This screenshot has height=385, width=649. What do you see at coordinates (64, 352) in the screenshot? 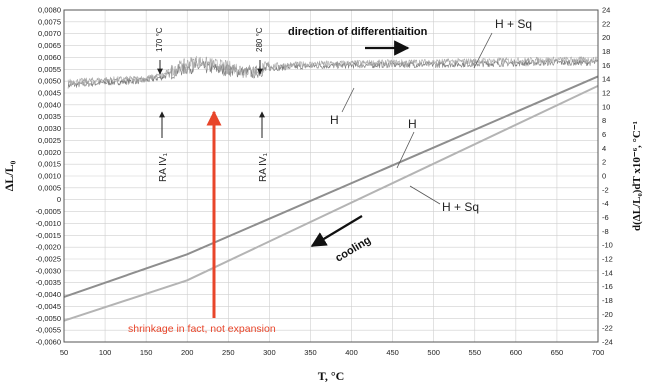
I see `x-tick-label: 50` at bounding box center [64, 352].